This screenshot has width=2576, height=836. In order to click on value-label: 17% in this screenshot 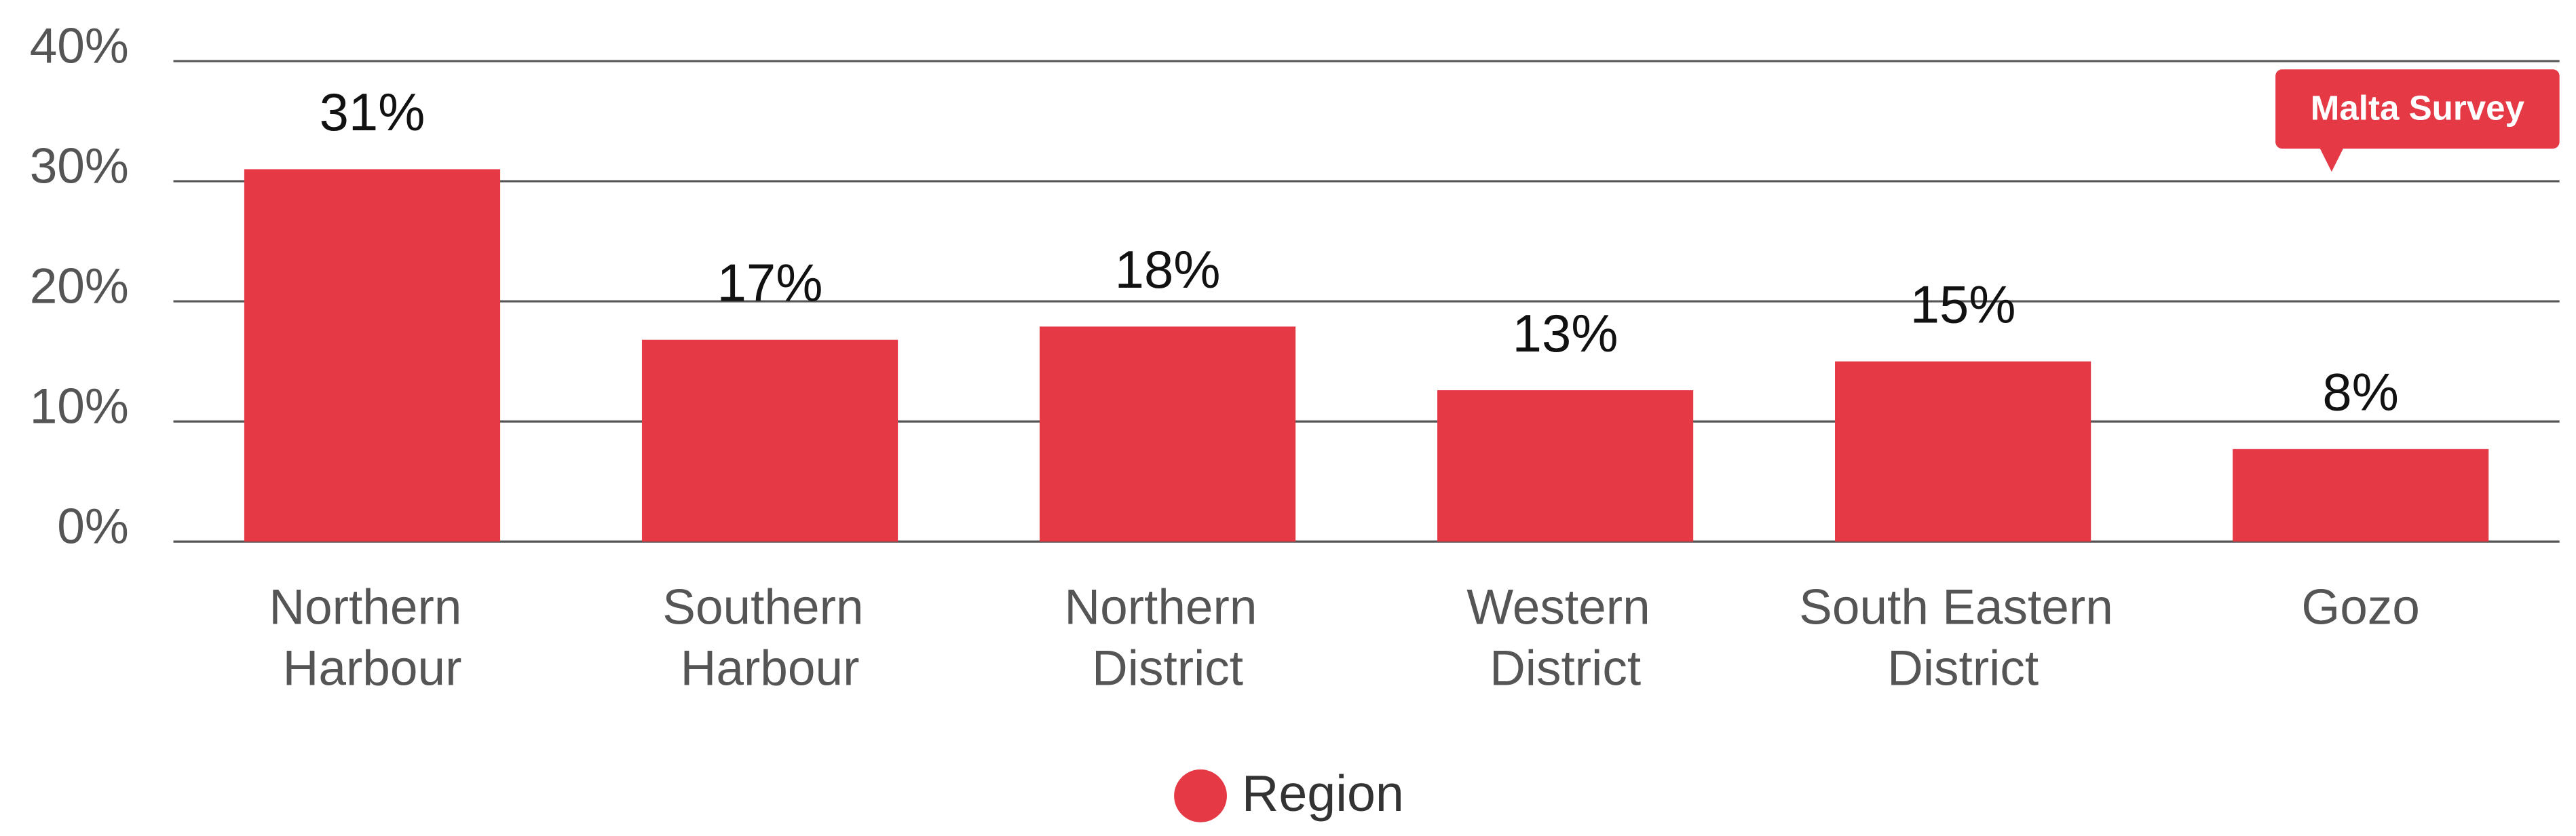, I will do `click(770, 283)`.